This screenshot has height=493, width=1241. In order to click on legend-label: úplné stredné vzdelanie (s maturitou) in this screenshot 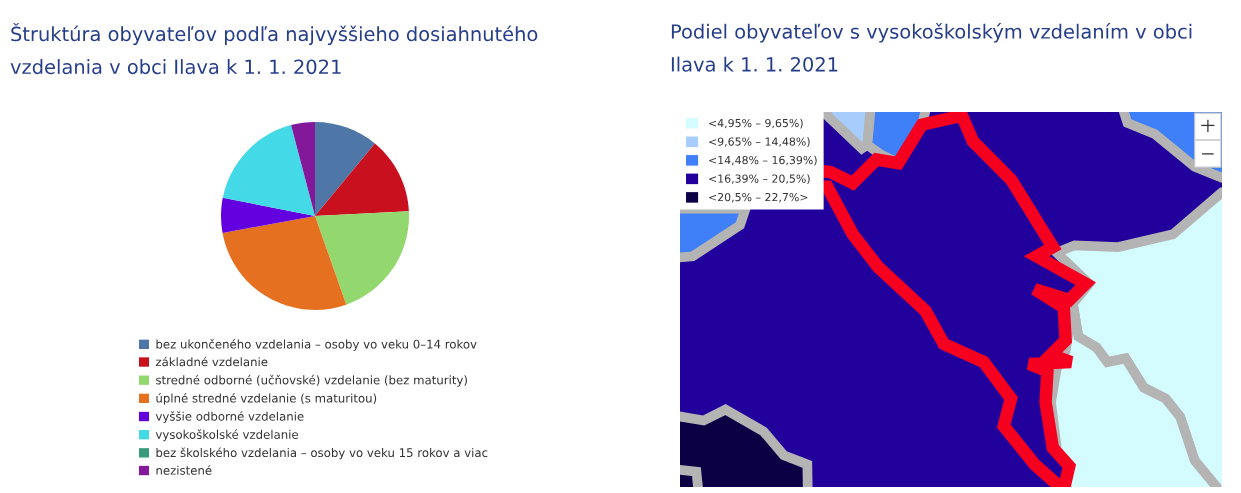, I will do `click(266, 399)`.